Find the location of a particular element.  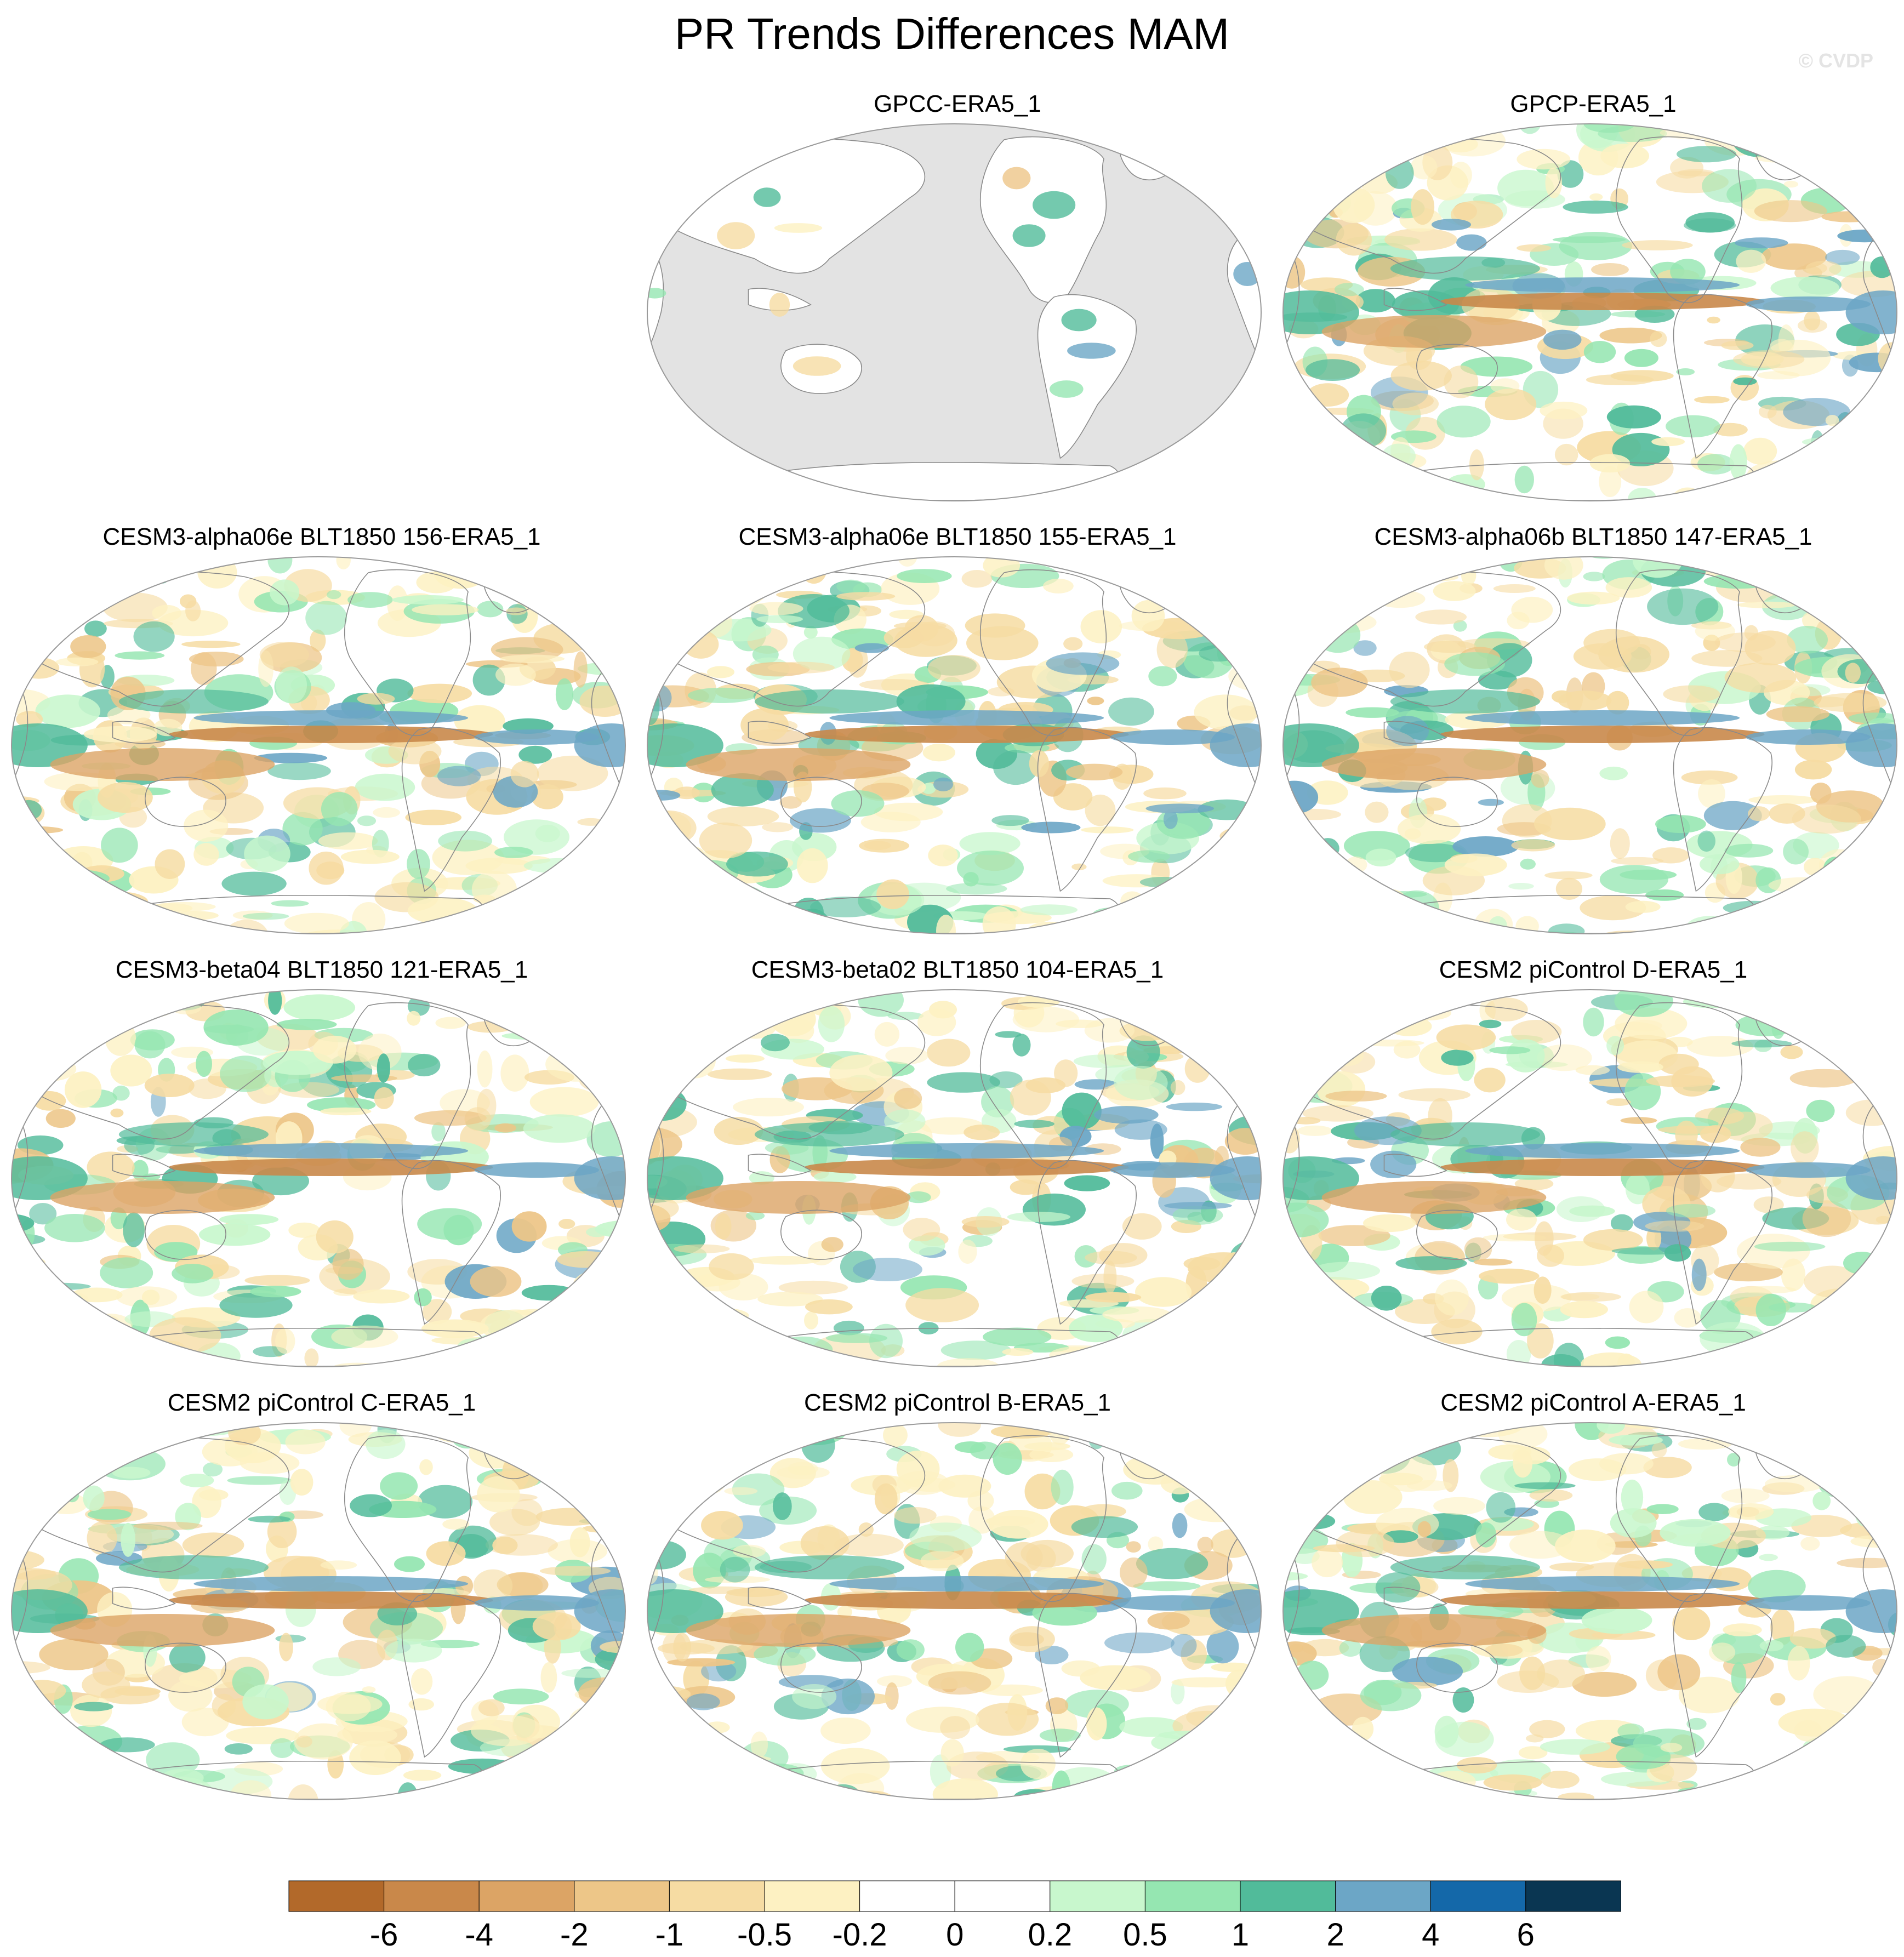

map-panel: CESM2 piControl A-ERA5_1 is located at coordinates (1591, 1603).